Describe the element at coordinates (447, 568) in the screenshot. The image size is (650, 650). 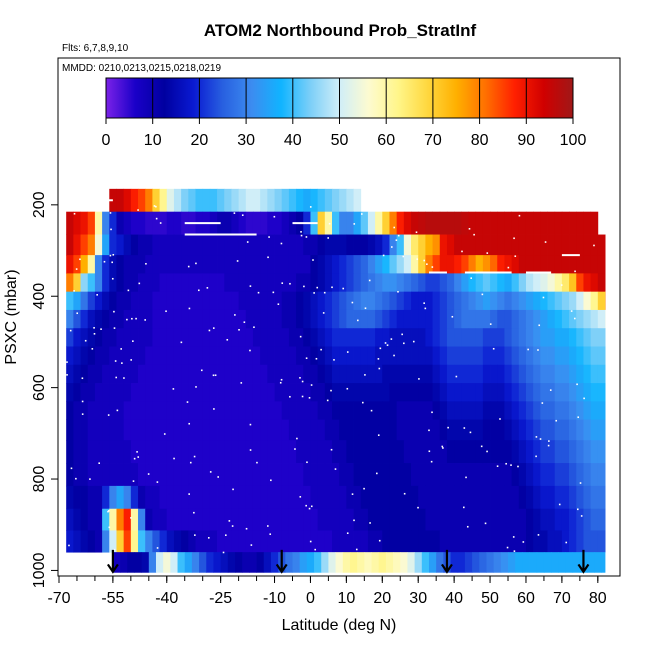
I see `arrow-head` at that location.